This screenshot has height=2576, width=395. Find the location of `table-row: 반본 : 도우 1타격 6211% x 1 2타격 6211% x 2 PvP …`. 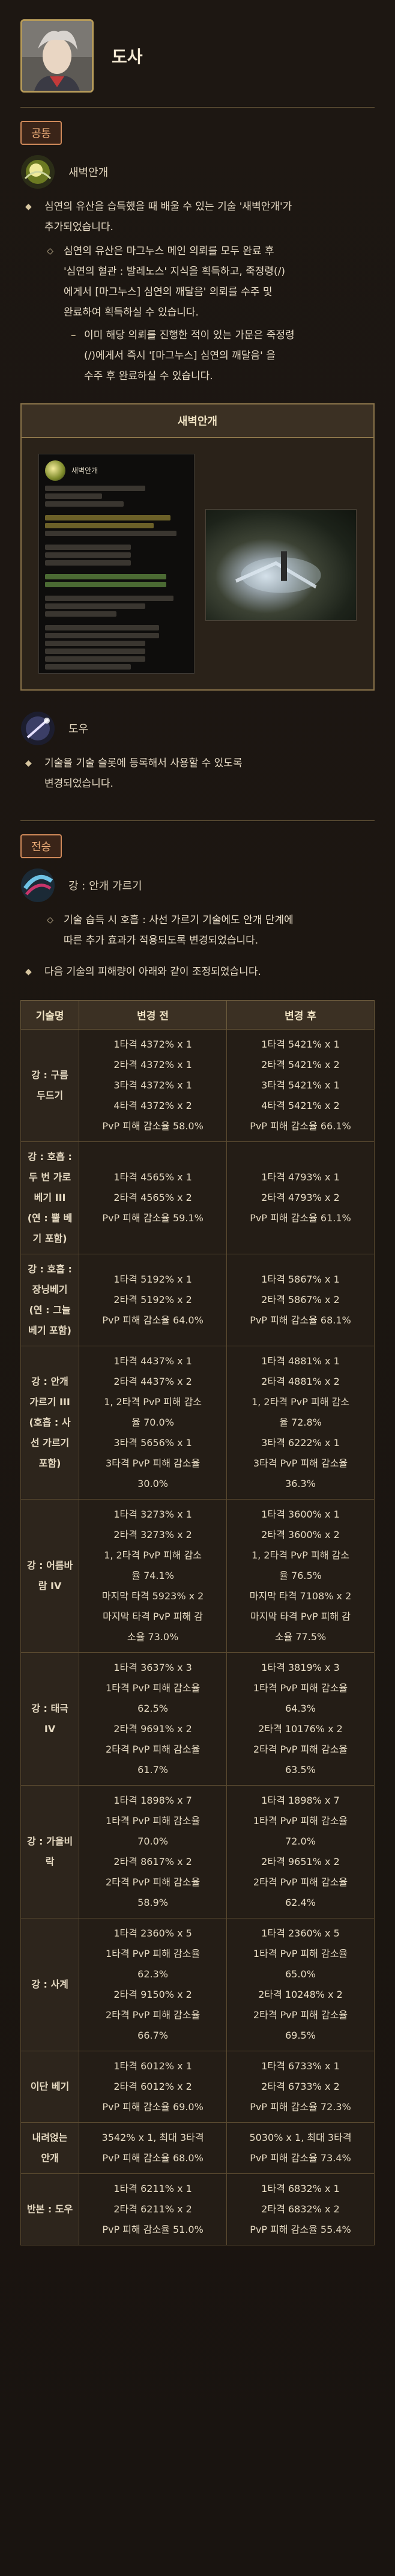

table-row: 반본 : 도우 1타격 6211% x 1 2타격 6211% x 2 PvP … is located at coordinates (197, 2209).